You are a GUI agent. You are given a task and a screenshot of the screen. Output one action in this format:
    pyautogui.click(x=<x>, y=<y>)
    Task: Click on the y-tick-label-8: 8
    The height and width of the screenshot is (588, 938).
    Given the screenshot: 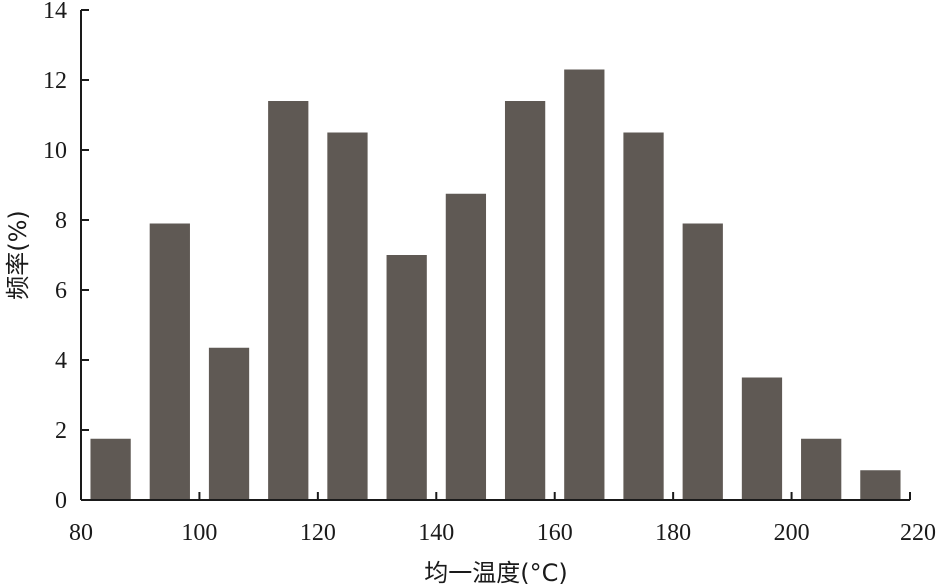 What is the action you would take?
    pyautogui.click(x=61, y=221)
    